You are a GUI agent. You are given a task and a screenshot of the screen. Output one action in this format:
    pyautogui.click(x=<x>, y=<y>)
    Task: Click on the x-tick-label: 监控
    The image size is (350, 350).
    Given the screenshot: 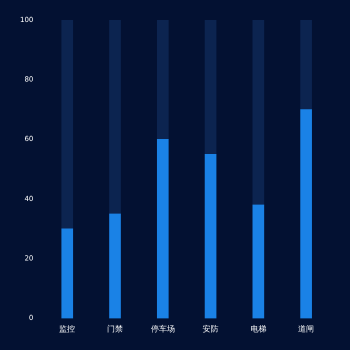 What is the action you would take?
    pyautogui.click(x=67, y=329)
    